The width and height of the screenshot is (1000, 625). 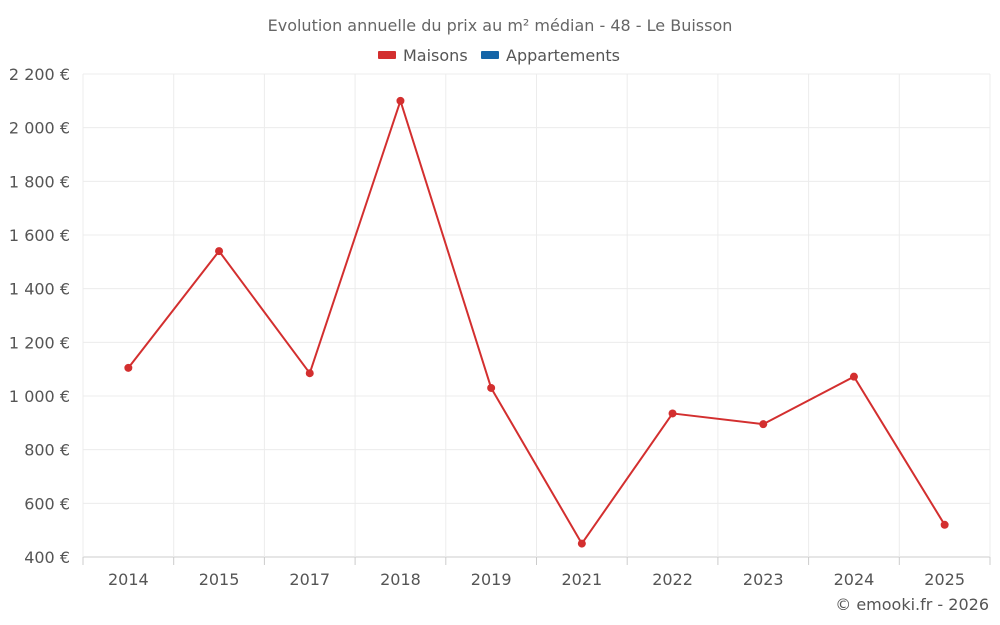 What do you see at coordinates (39, 181) in the screenshot?
I see `y-tick-label: 1 800 €` at bounding box center [39, 181].